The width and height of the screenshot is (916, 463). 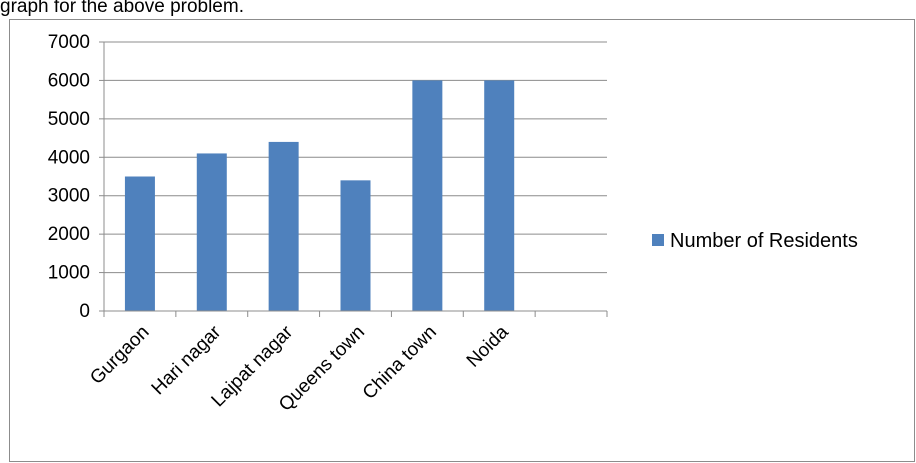 I want to click on y-tick-label: 0, so click(x=84, y=311).